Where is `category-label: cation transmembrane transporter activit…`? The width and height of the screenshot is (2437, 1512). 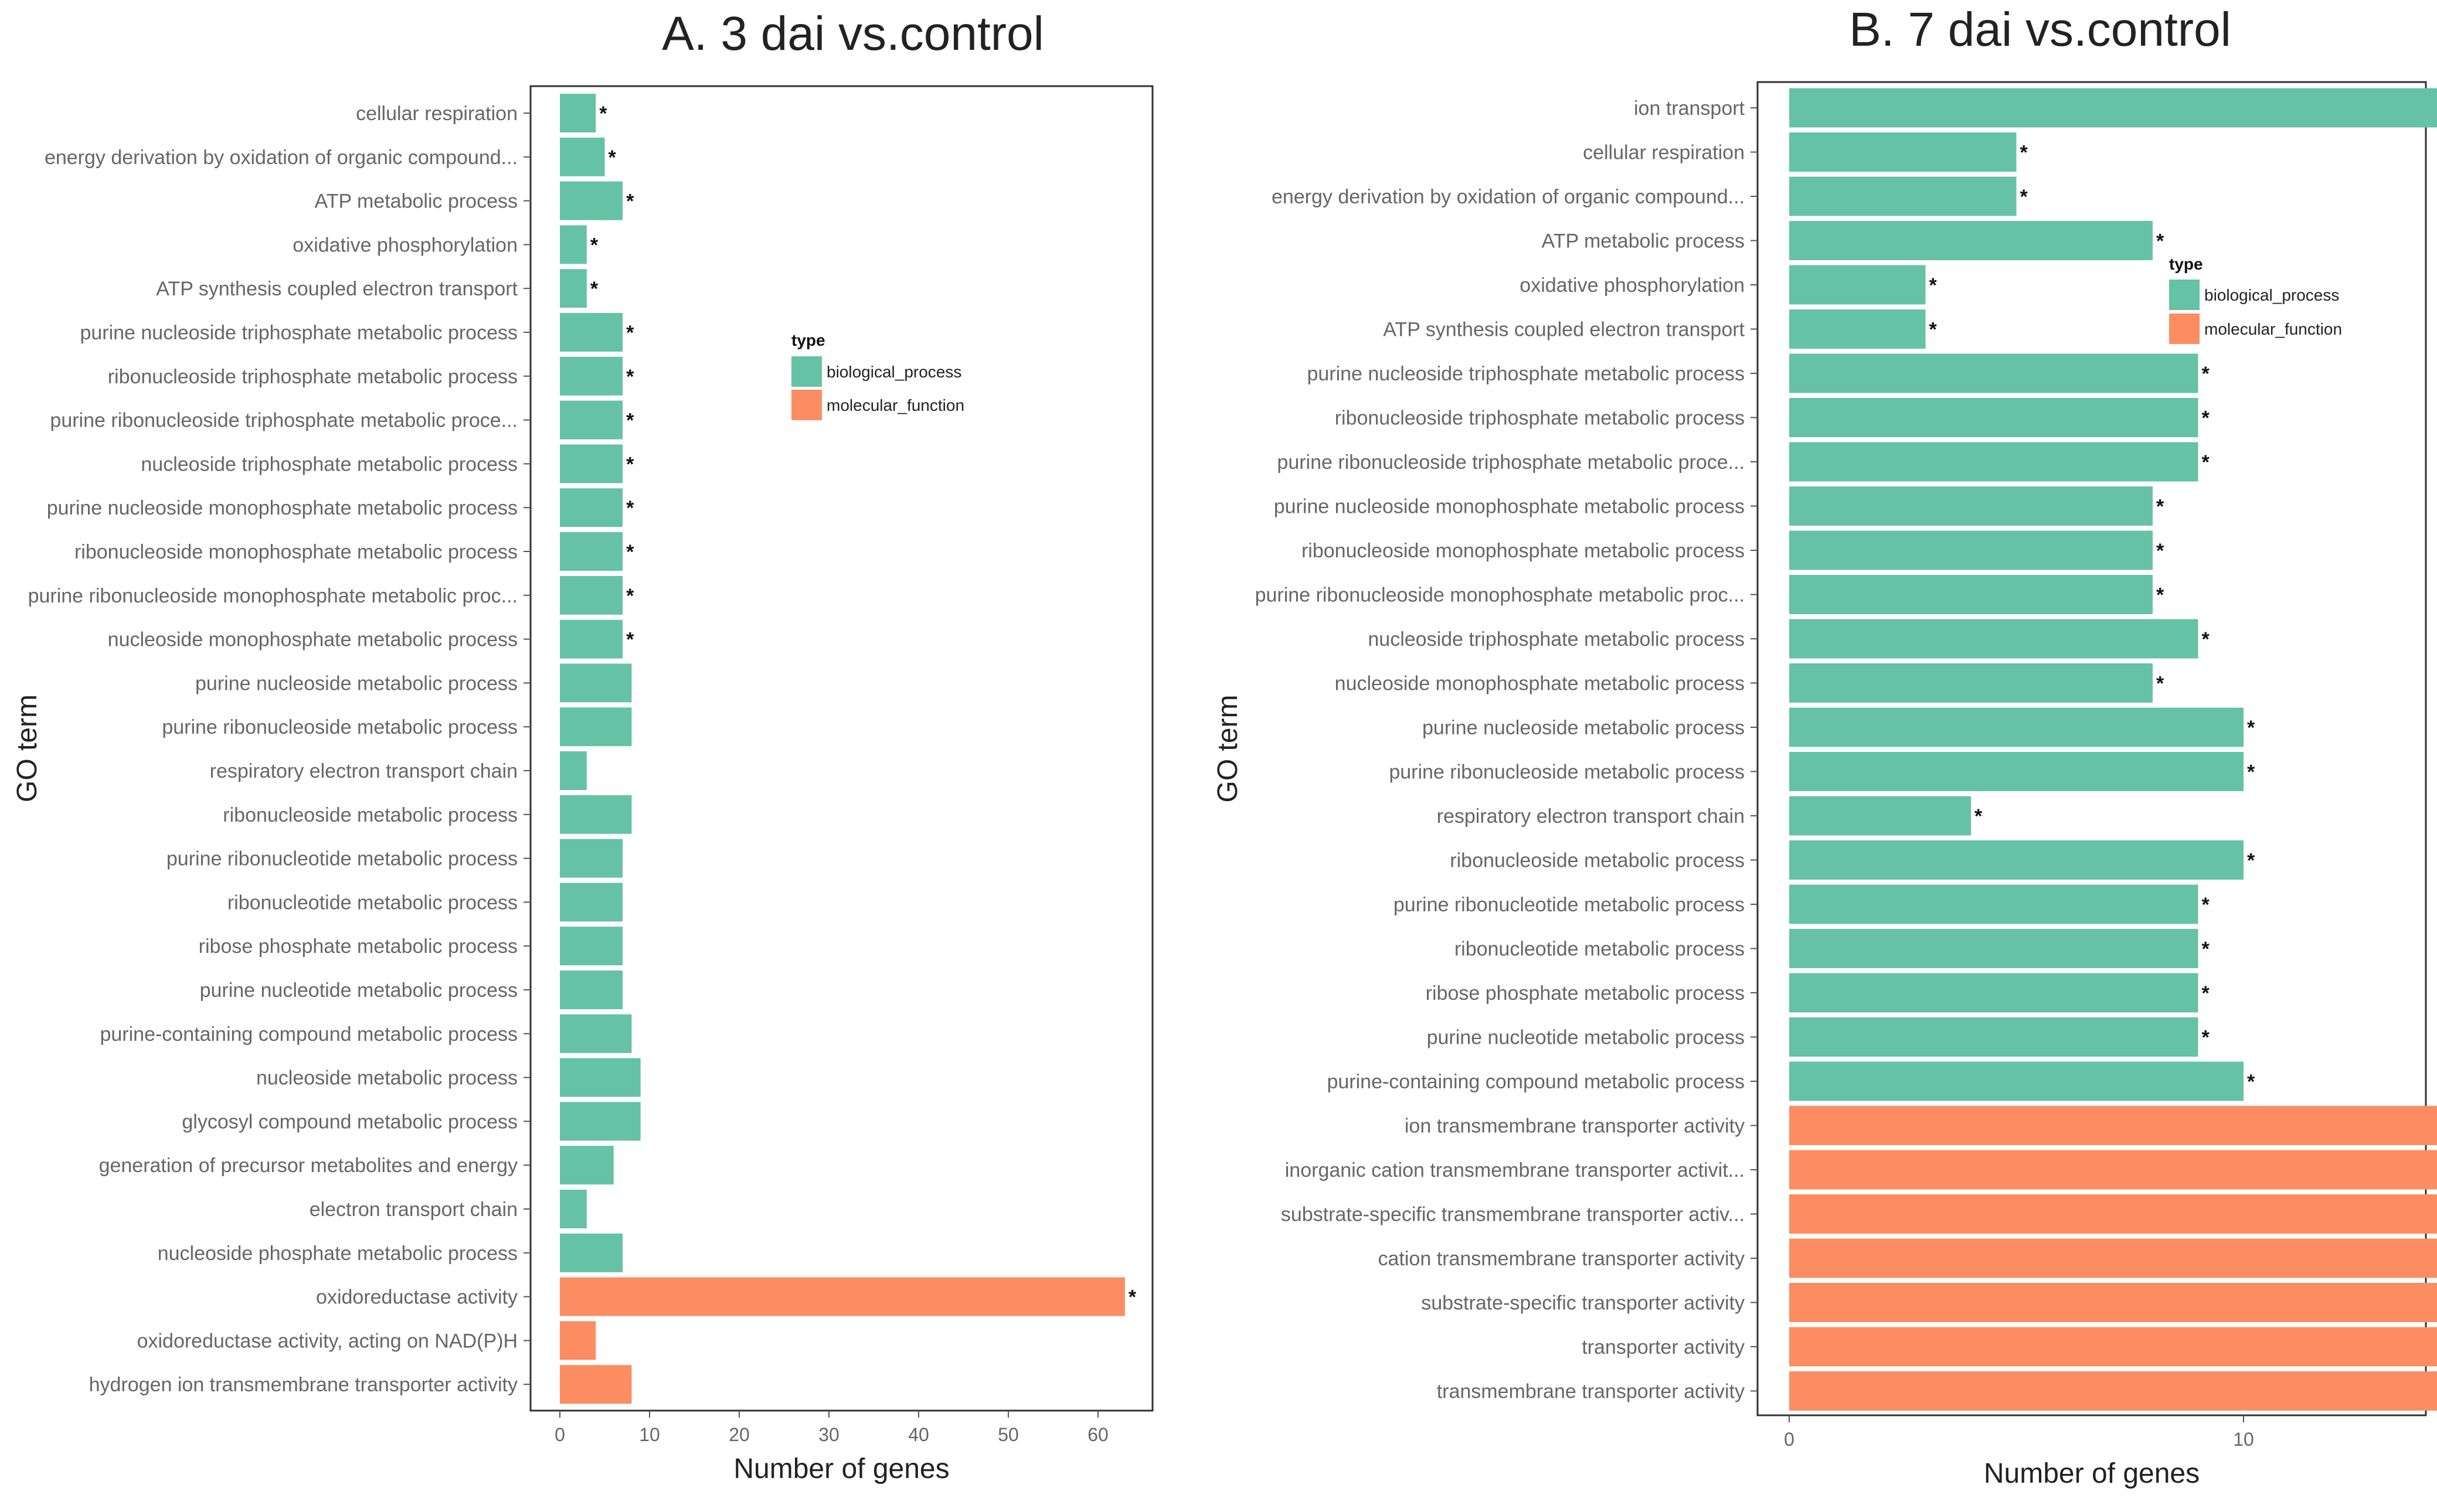
category-label: cation transmembrane transporter activit… is located at coordinates (1562, 1259).